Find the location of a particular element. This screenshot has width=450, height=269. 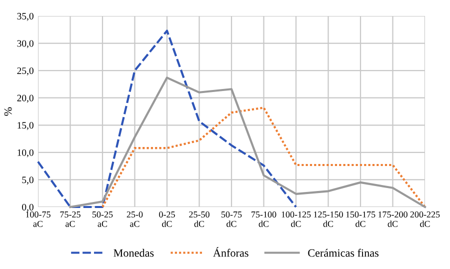

legend-label: Cerámicas finas is located at coordinates (343, 252).